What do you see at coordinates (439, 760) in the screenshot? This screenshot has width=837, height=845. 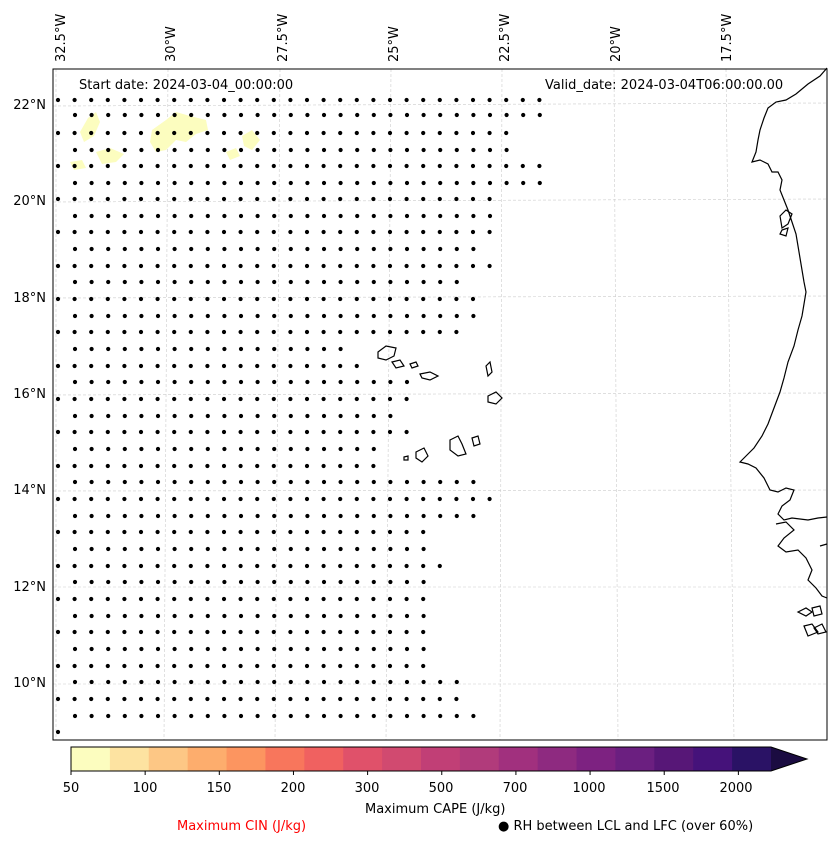 I see `colorbar-bar` at bounding box center [439, 760].